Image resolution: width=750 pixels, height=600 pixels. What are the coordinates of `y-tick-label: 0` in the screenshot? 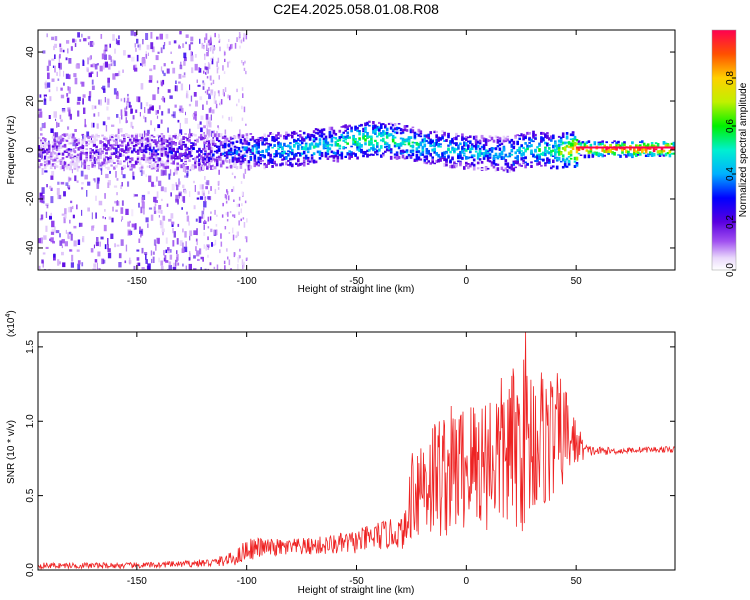 It's located at (30, 150).